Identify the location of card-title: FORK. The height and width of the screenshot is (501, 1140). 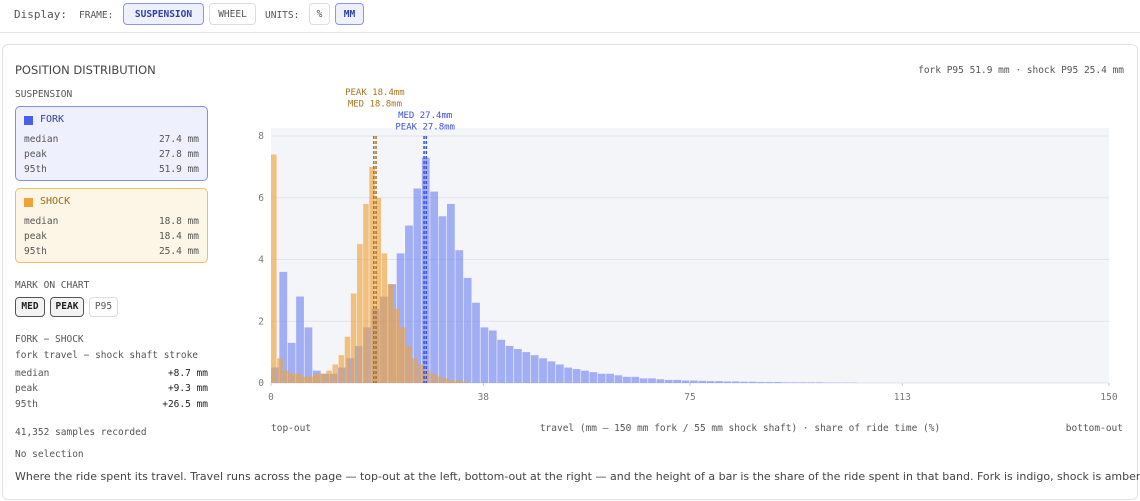
(52, 119).